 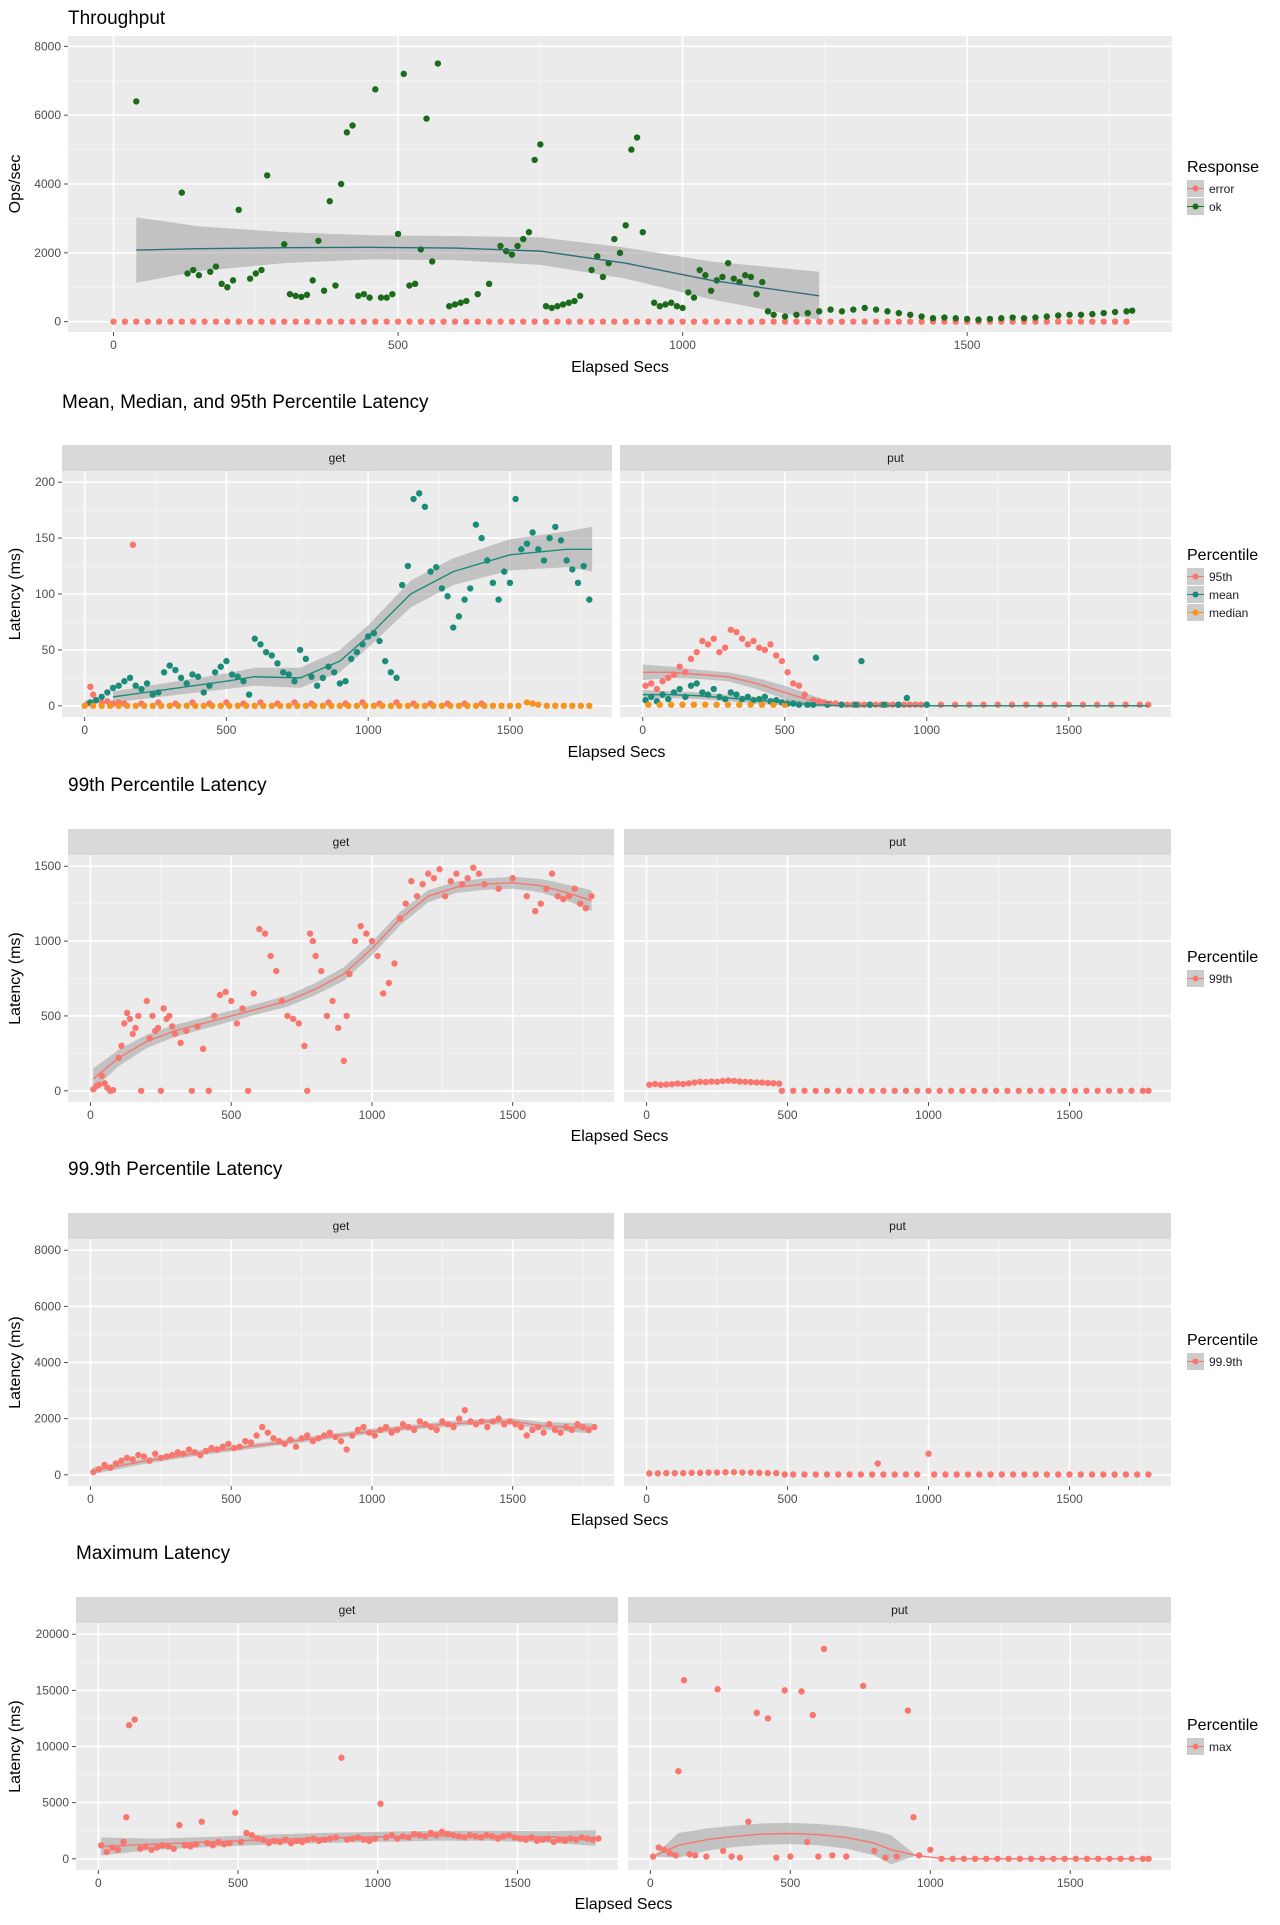 I want to click on x-tick-label: 1000, so click(x=928, y=1499).